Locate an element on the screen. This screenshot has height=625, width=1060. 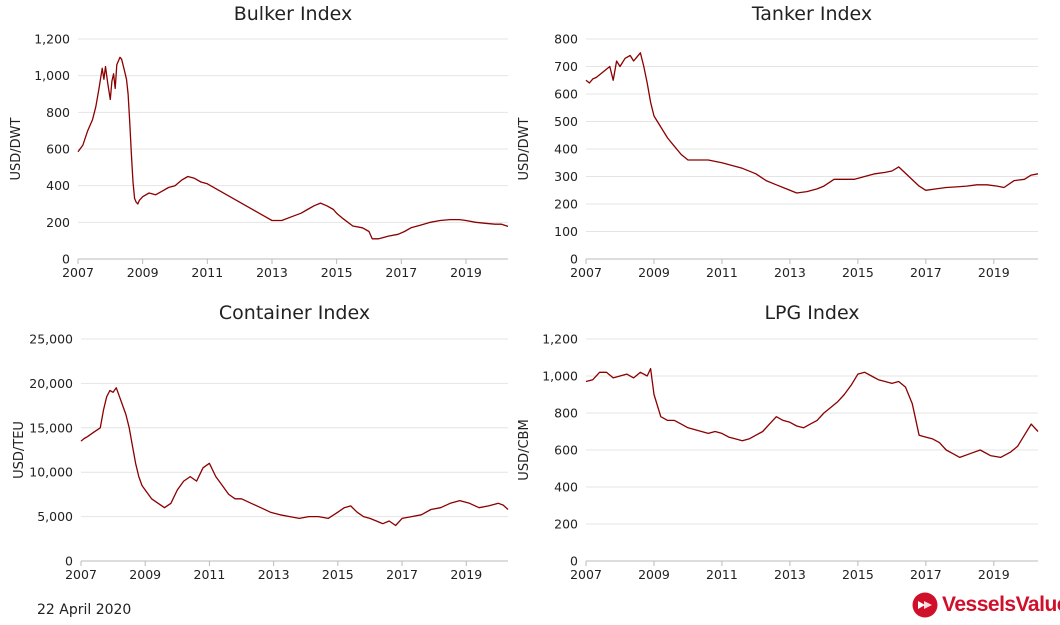
y-tick-label: 15,000 is located at coordinates (51, 427).